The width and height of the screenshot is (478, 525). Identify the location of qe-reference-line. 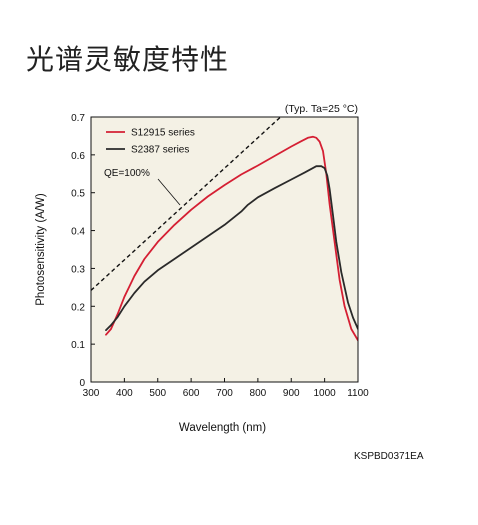
(186, 204).